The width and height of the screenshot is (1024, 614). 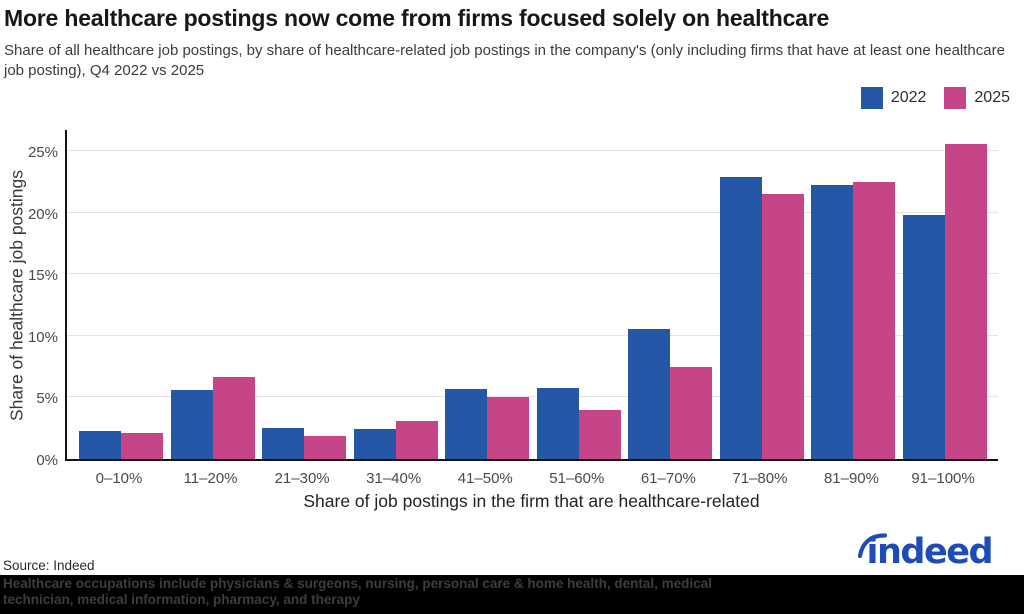 I want to click on indeed-logo: indeed, so click(x=925, y=556).